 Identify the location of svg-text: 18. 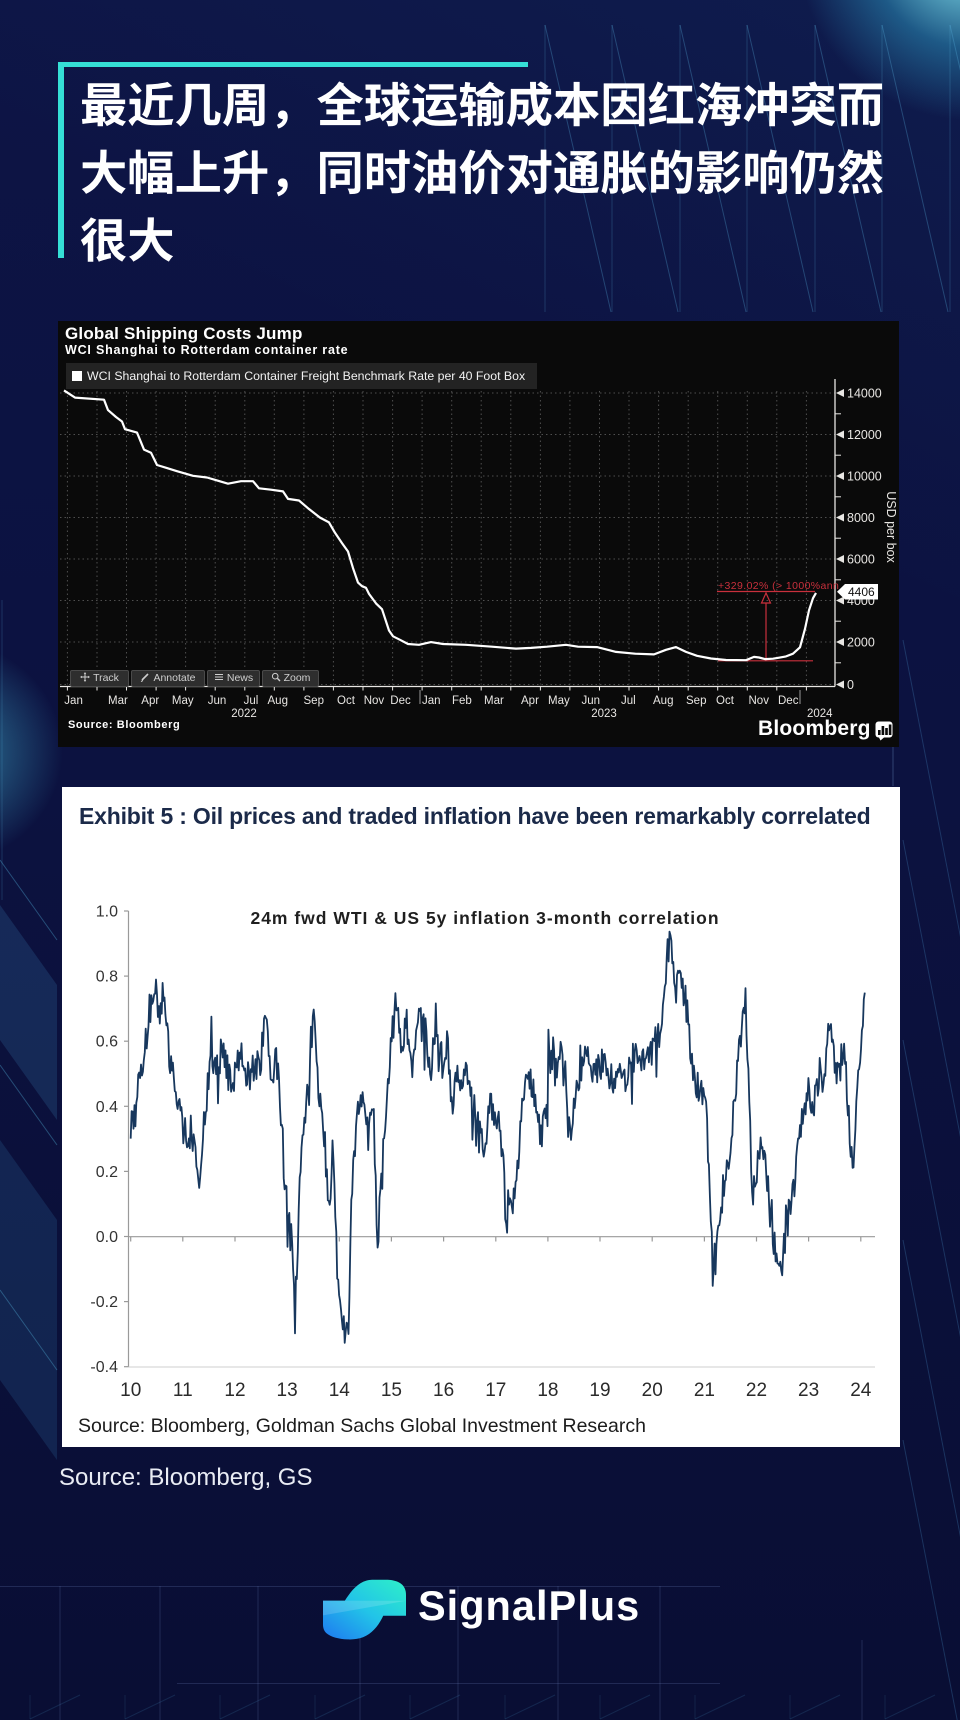
(547, 1390).